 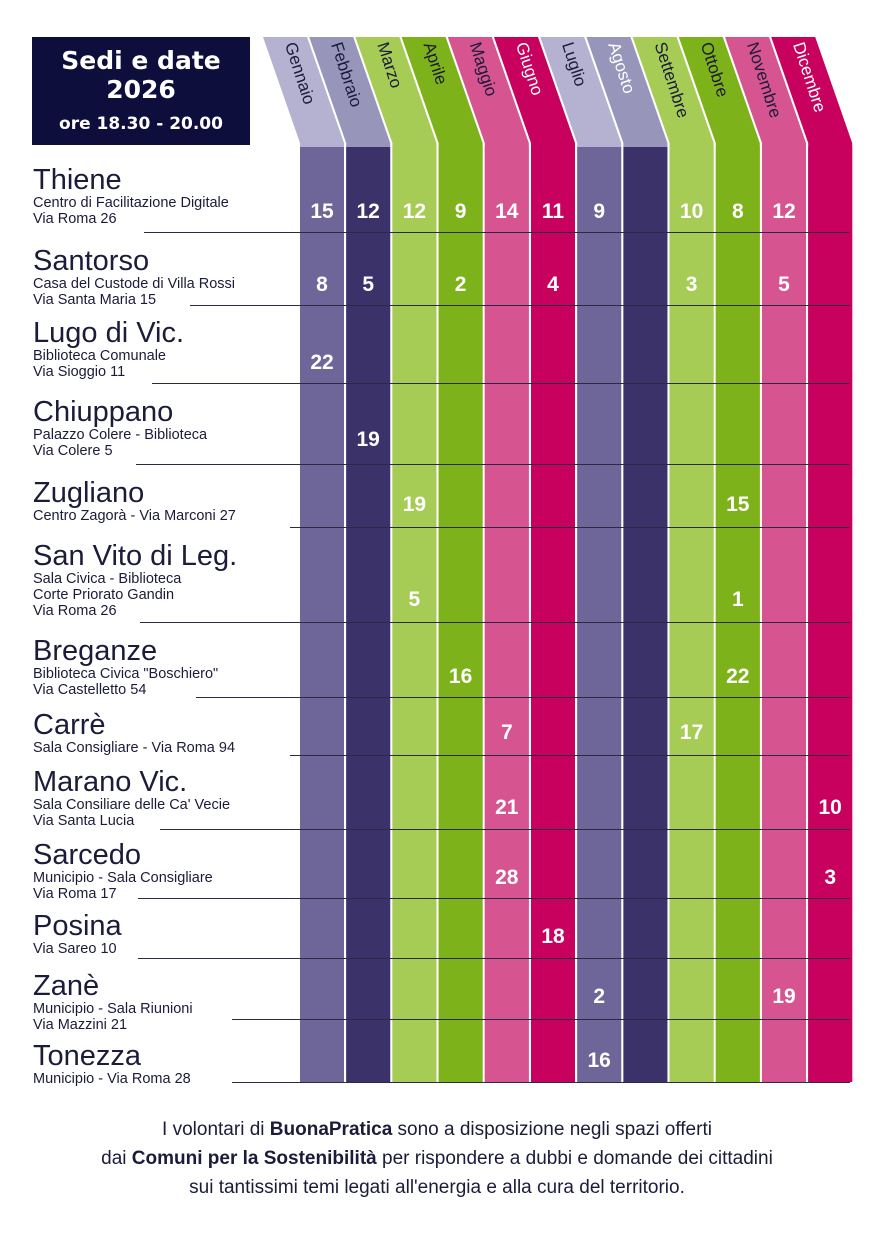 What do you see at coordinates (691, 284) in the screenshot?
I see `date-cell-settembre: 3` at bounding box center [691, 284].